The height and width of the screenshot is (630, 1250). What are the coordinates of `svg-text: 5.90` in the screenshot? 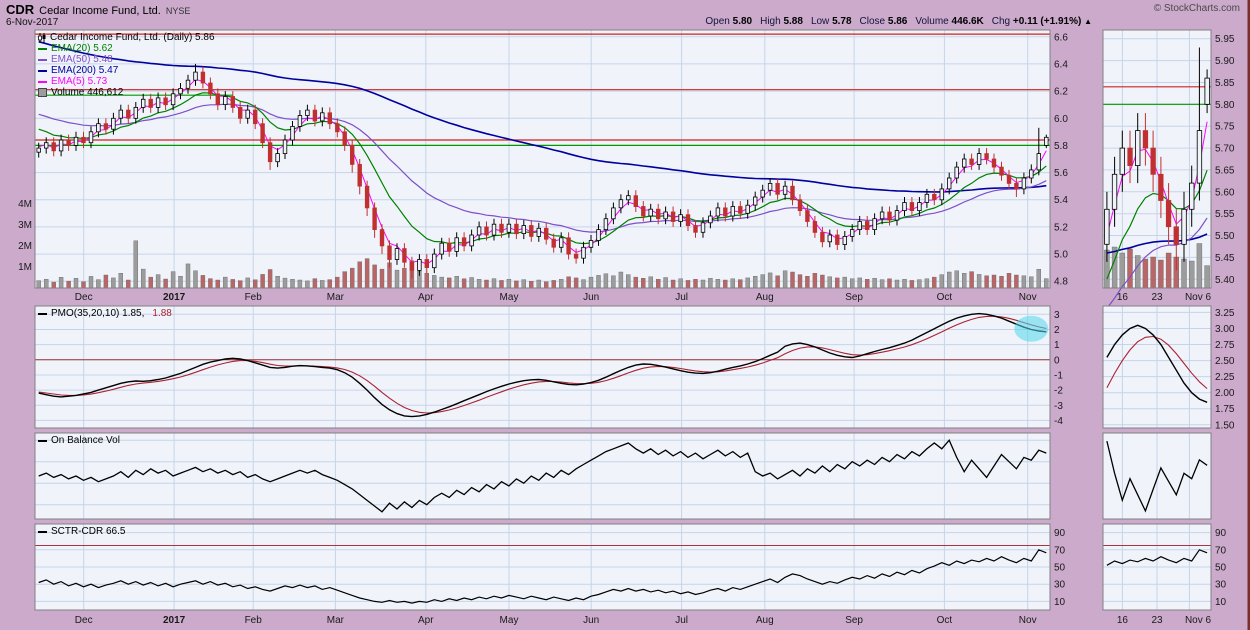 It's located at (1225, 61).